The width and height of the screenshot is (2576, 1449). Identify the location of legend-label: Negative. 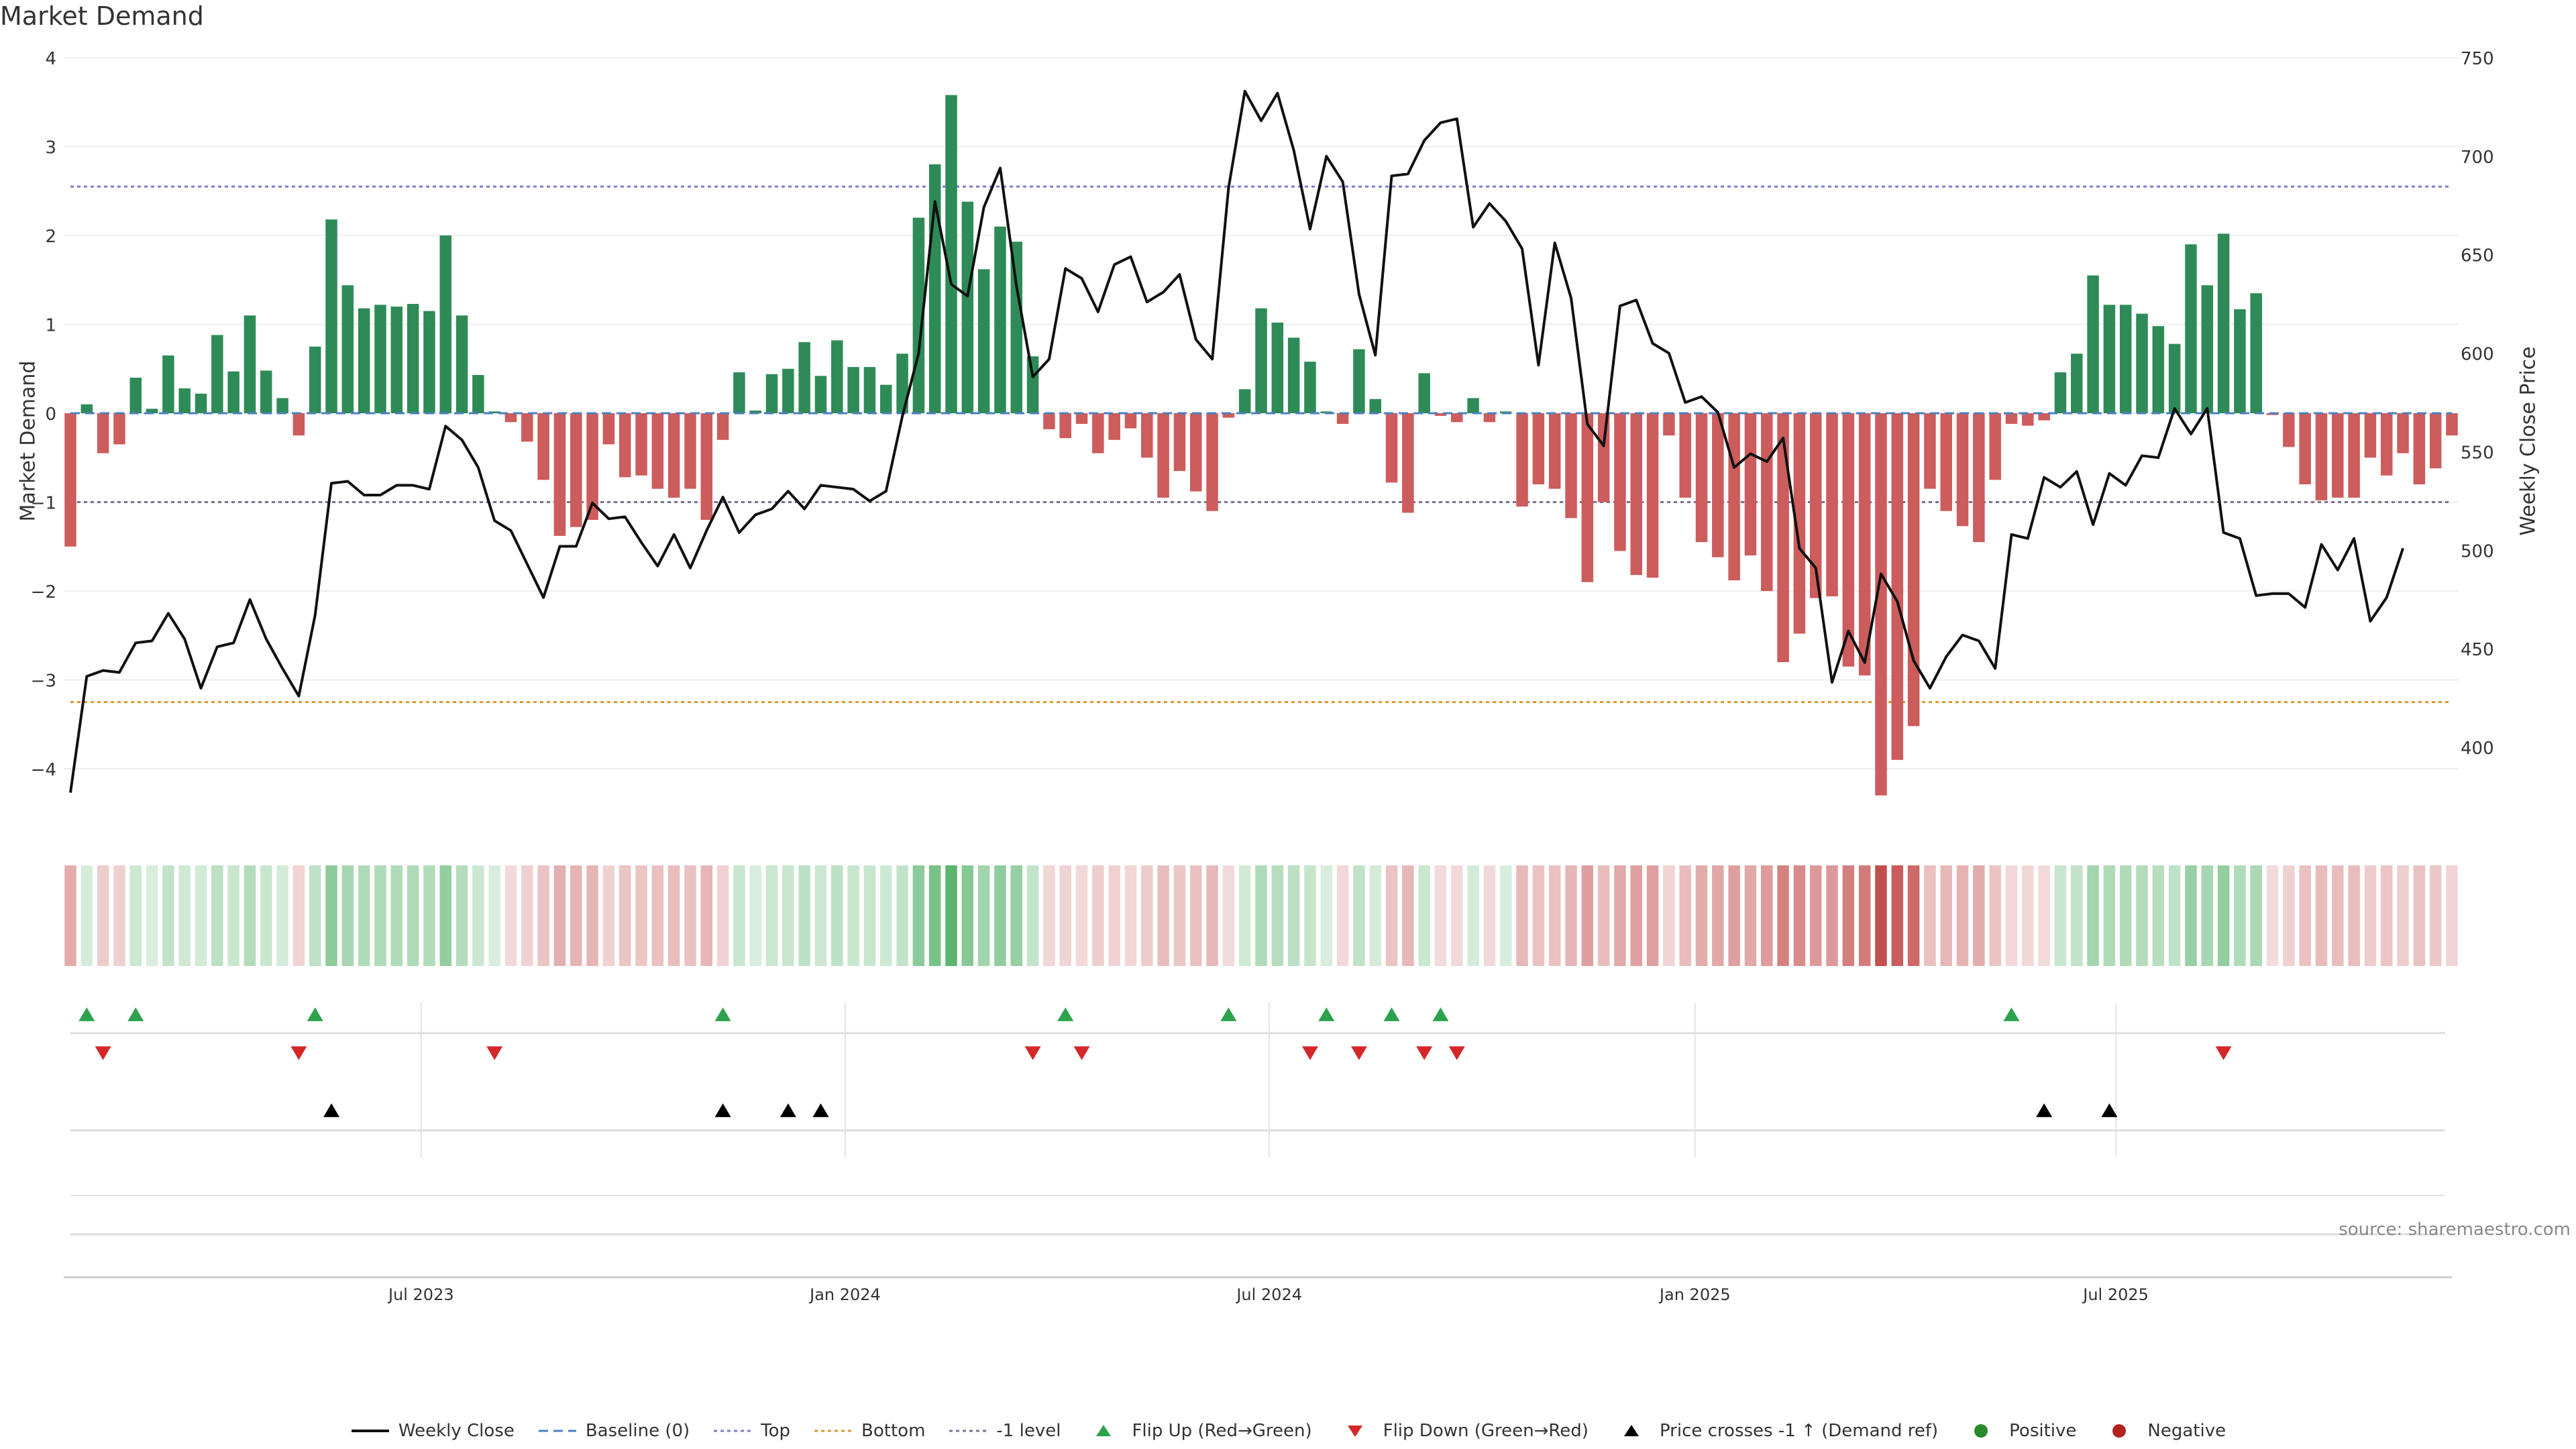
(2186, 1431).